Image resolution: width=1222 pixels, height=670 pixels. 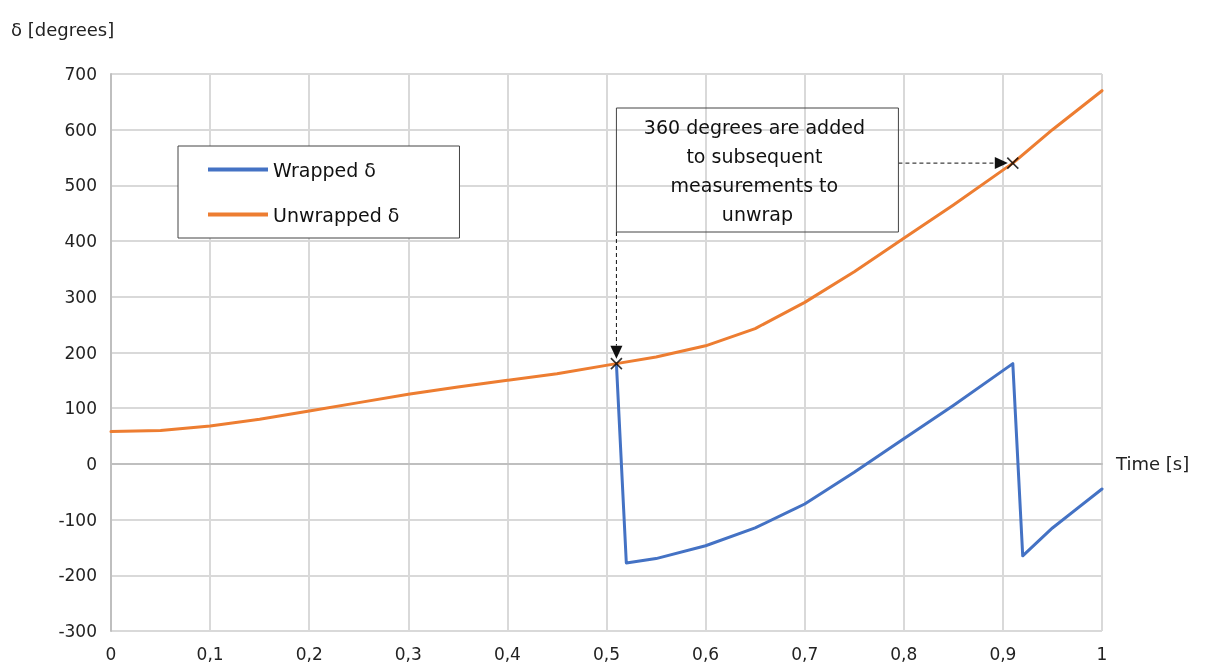 I want to click on y-tick-label: 700, so click(x=80, y=74).